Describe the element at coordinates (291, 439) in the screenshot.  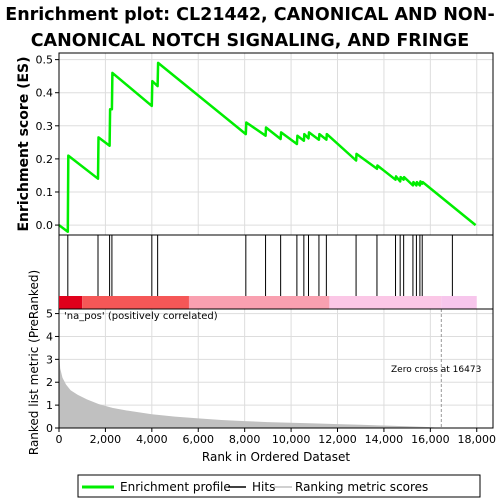
I see `x-tick-label: 10,000` at that location.